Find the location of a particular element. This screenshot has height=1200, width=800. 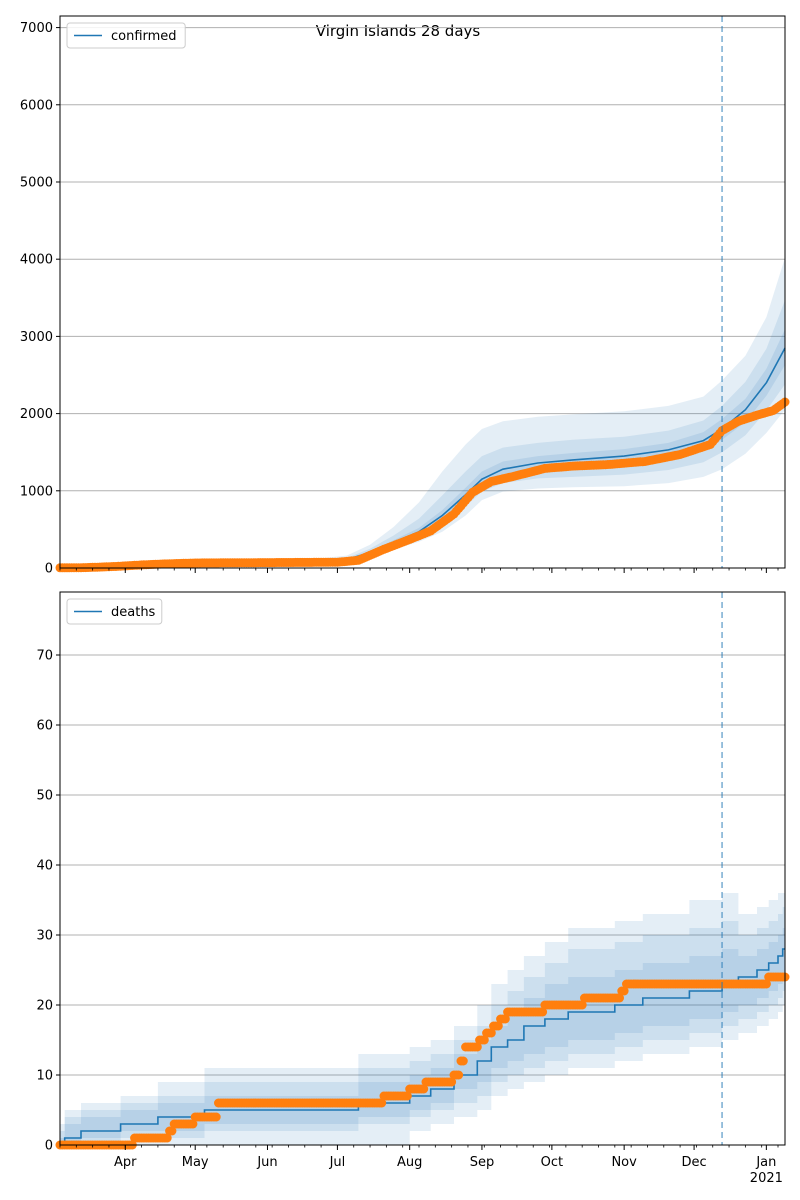

legend-label: deaths is located at coordinates (133, 612).